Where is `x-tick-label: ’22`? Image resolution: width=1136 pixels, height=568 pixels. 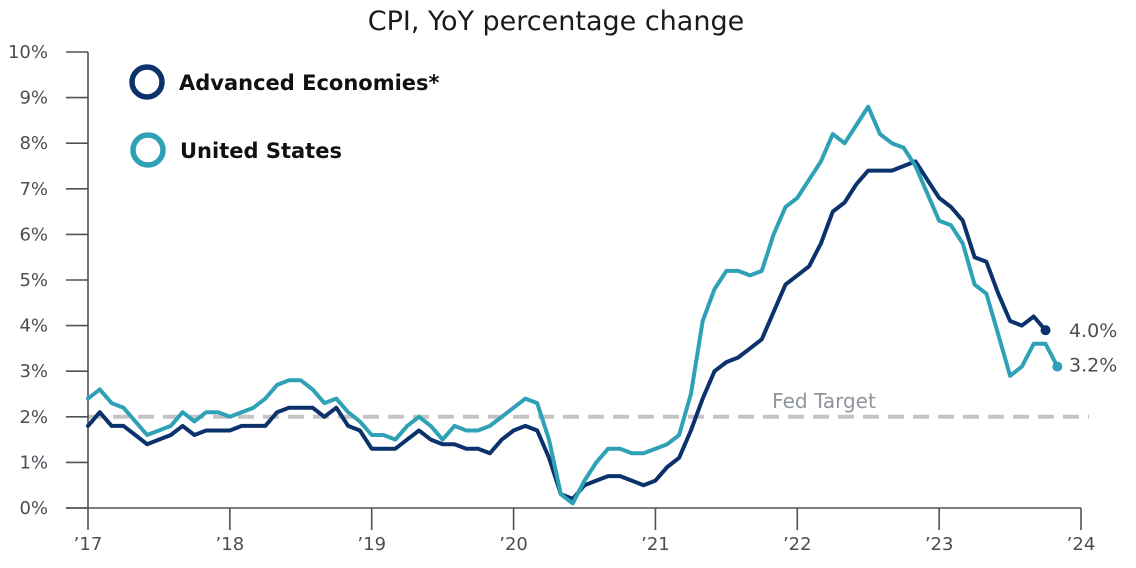
x-tick-label: ’22 is located at coordinates (797, 544).